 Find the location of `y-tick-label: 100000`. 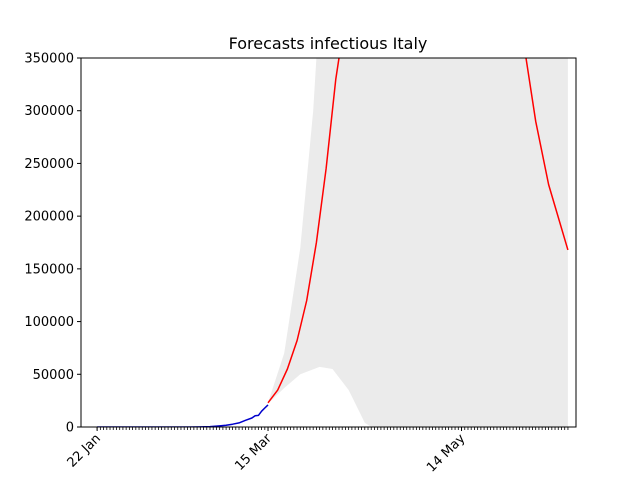

y-tick-label: 100000 is located at coordinates (49, 322).